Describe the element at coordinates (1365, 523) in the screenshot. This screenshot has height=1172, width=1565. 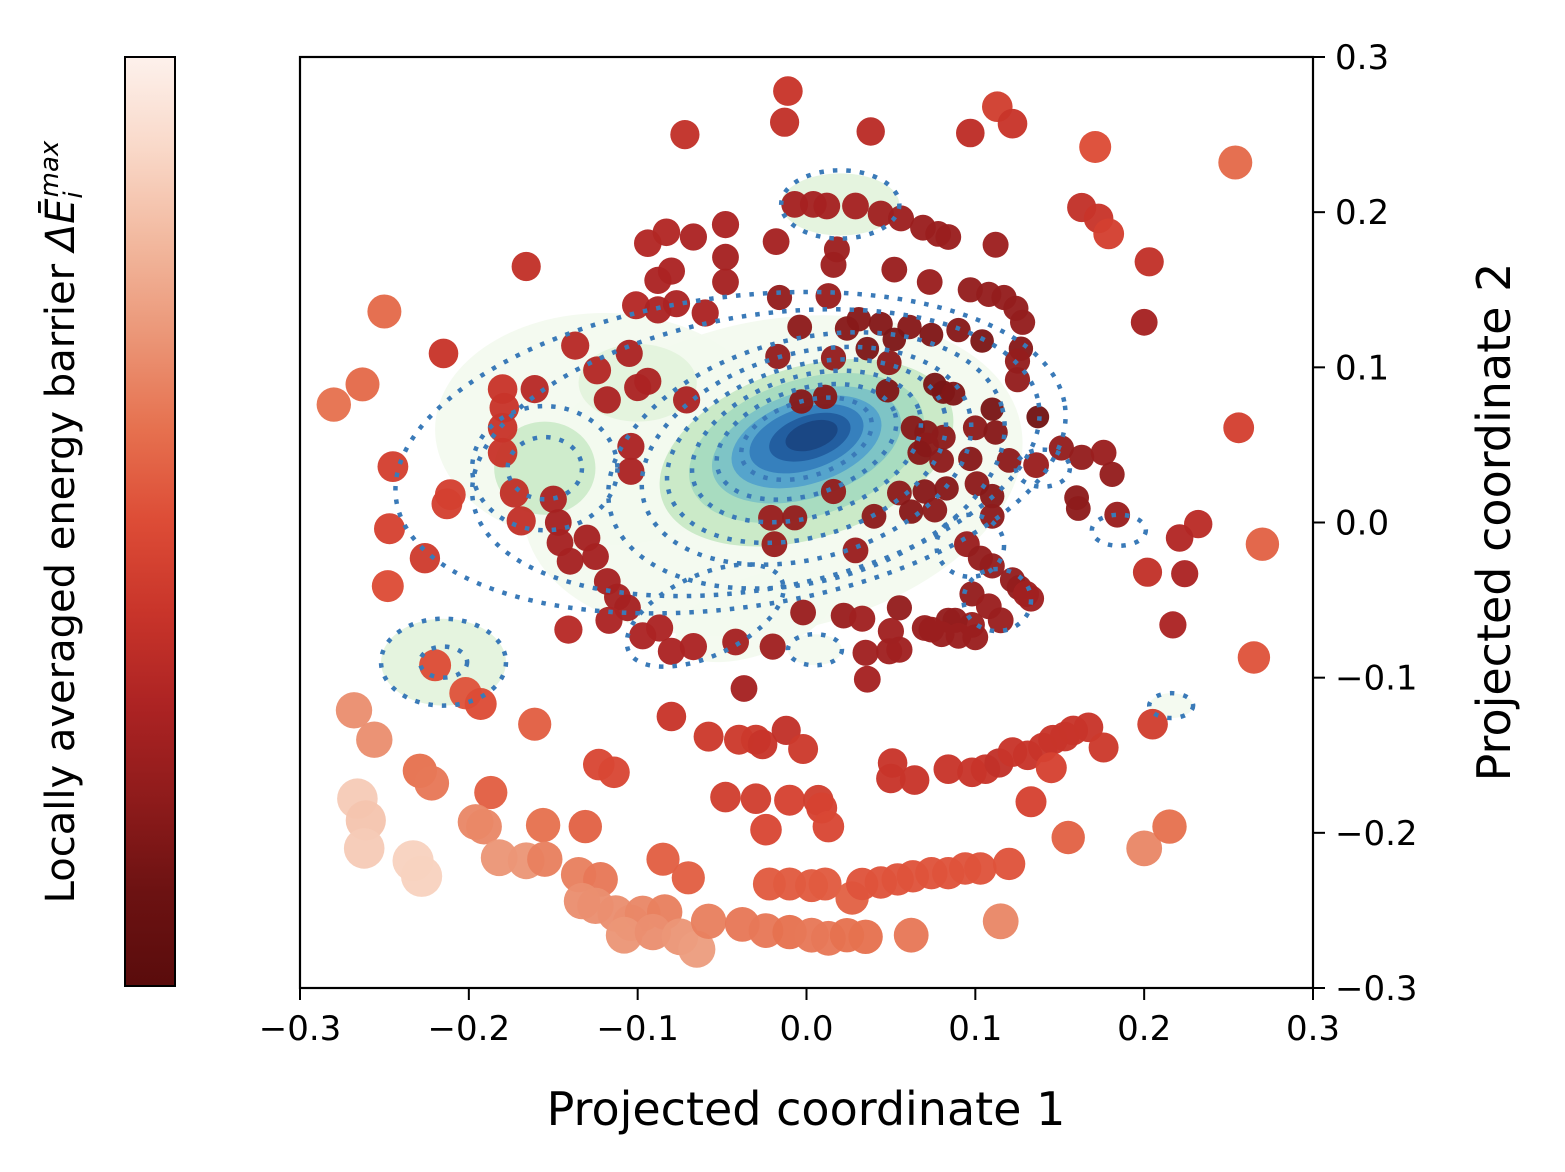
I see `y-axis-right: 0.3 0.2 0.1 0.0 −0.1 −0.2 −0.3` at that location.